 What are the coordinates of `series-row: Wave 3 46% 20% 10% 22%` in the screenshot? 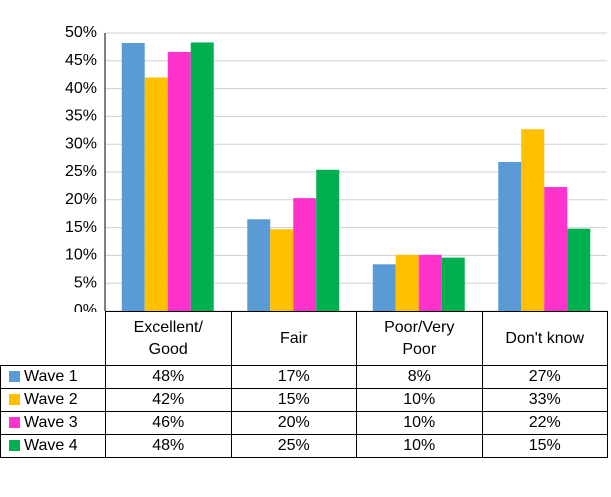 It's located at (304, 423).